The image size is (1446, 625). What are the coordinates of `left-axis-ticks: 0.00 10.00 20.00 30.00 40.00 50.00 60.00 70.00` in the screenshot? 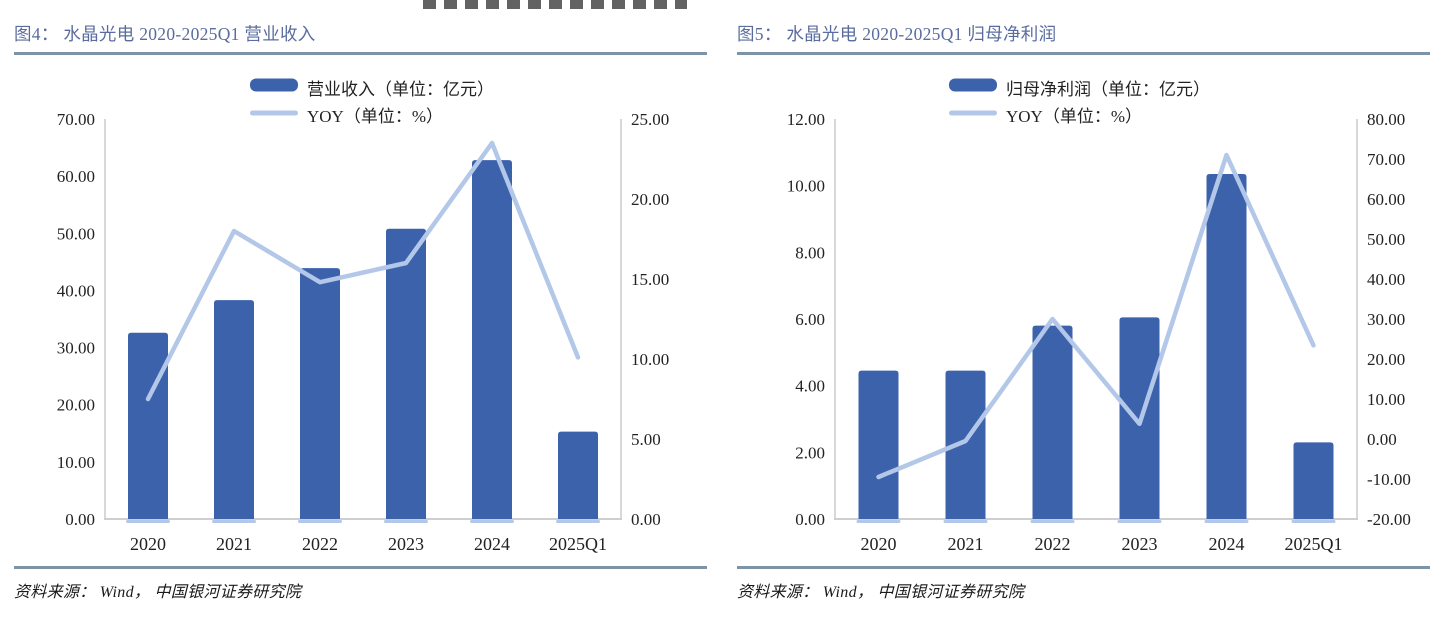 It's located at (76, 319).